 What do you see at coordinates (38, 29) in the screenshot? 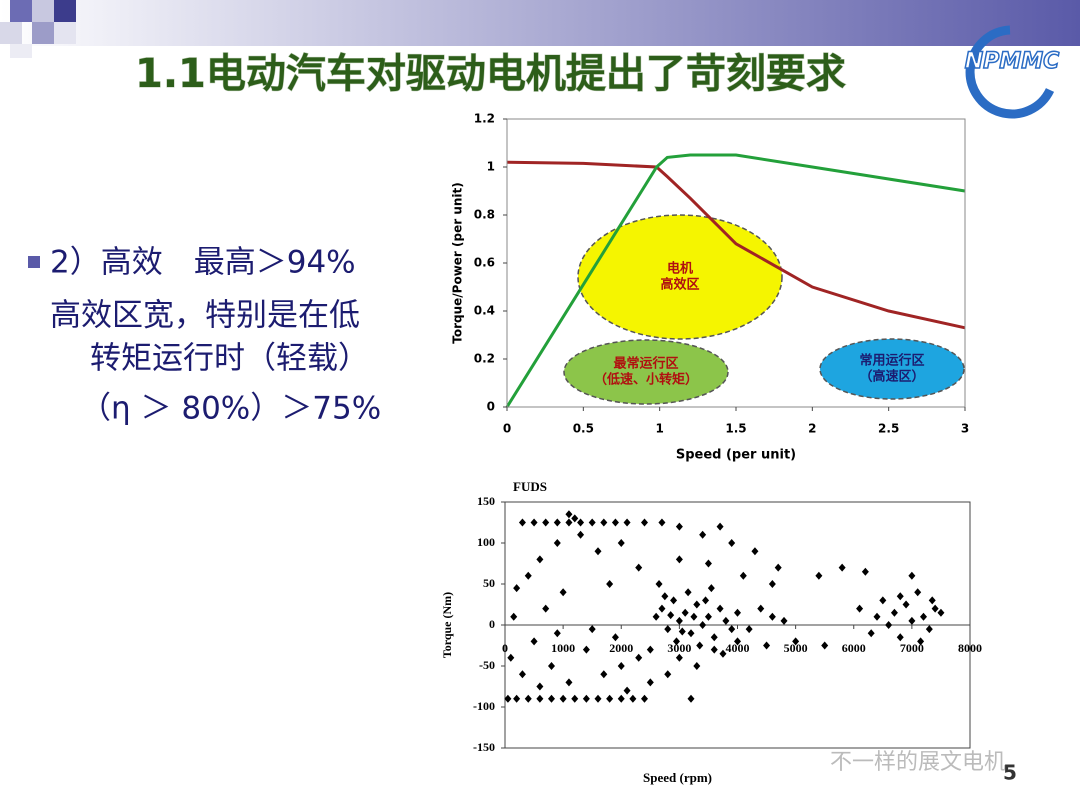
I see `header-squares` at bounding box center [38, 29].